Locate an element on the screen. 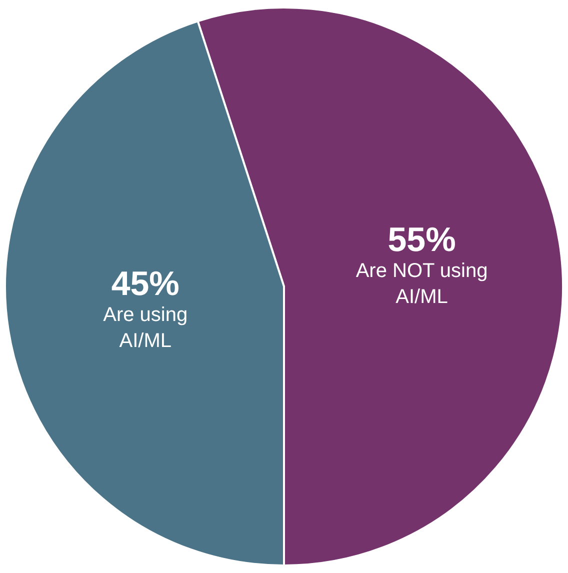 The image size is (568, 573). slice-label: Are using AI/ML is located at coordinates (145, 328).